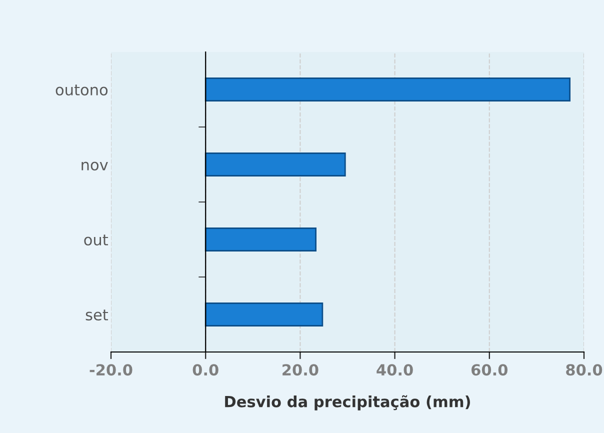 This screenshot has width=604, height=433. I want to click on x-tick-label: 0.0, so click(205, 370).